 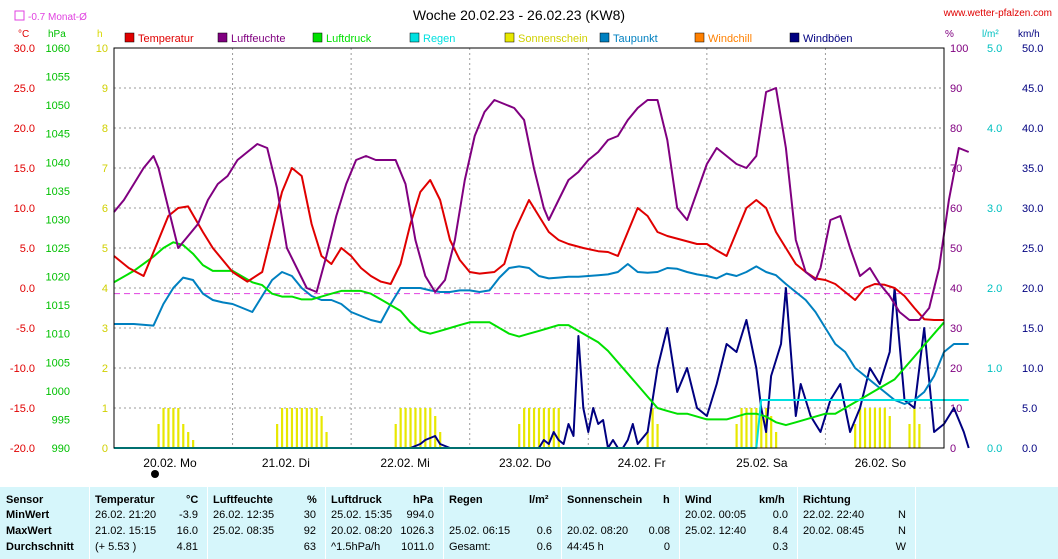 What do you see at coordinates (58, 363) in the screenshot?
I see `tick-pressure-11: 1005` at bounding box center [58, 363].